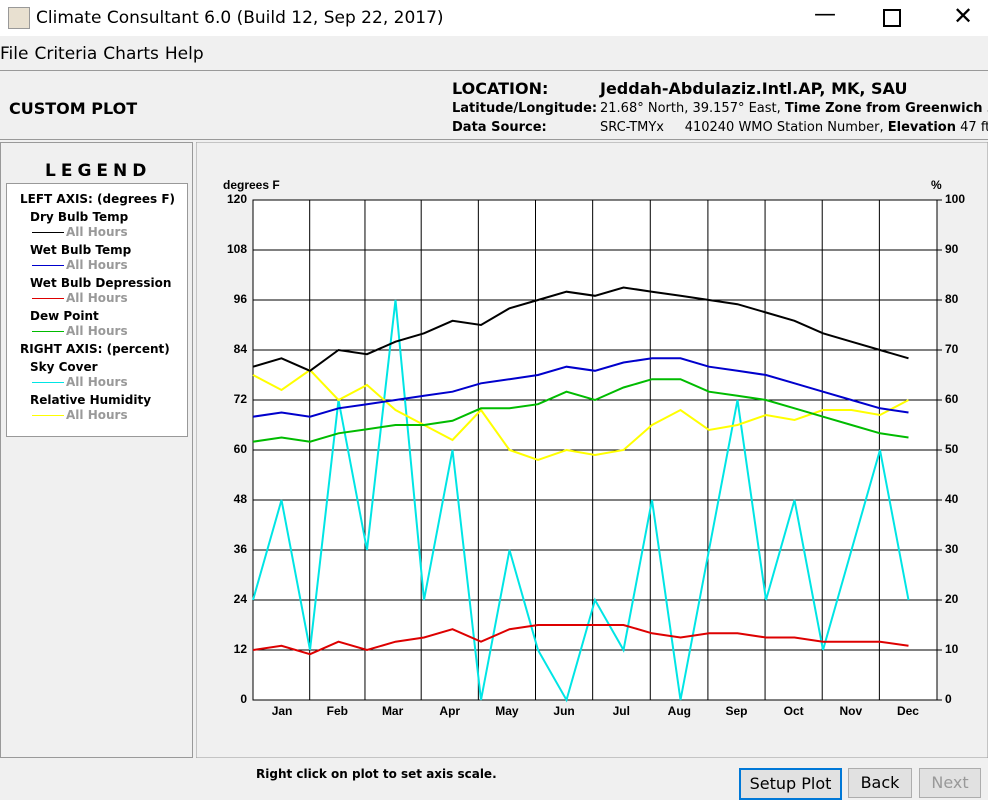 This screenshot has height=800, width=988. Describe the element at coordinates (14, 54) in the screenshot. I see `menu-item: File` at that location.